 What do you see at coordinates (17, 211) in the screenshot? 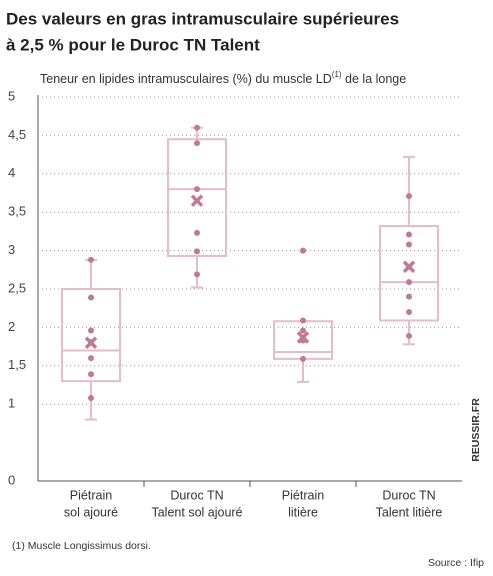
I see `y-tick-label: 3,5` at bounding box center [17, 211].